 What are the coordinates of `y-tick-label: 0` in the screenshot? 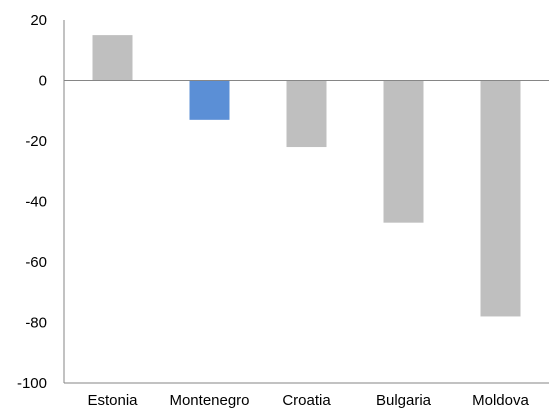 It's located at (43, 81).